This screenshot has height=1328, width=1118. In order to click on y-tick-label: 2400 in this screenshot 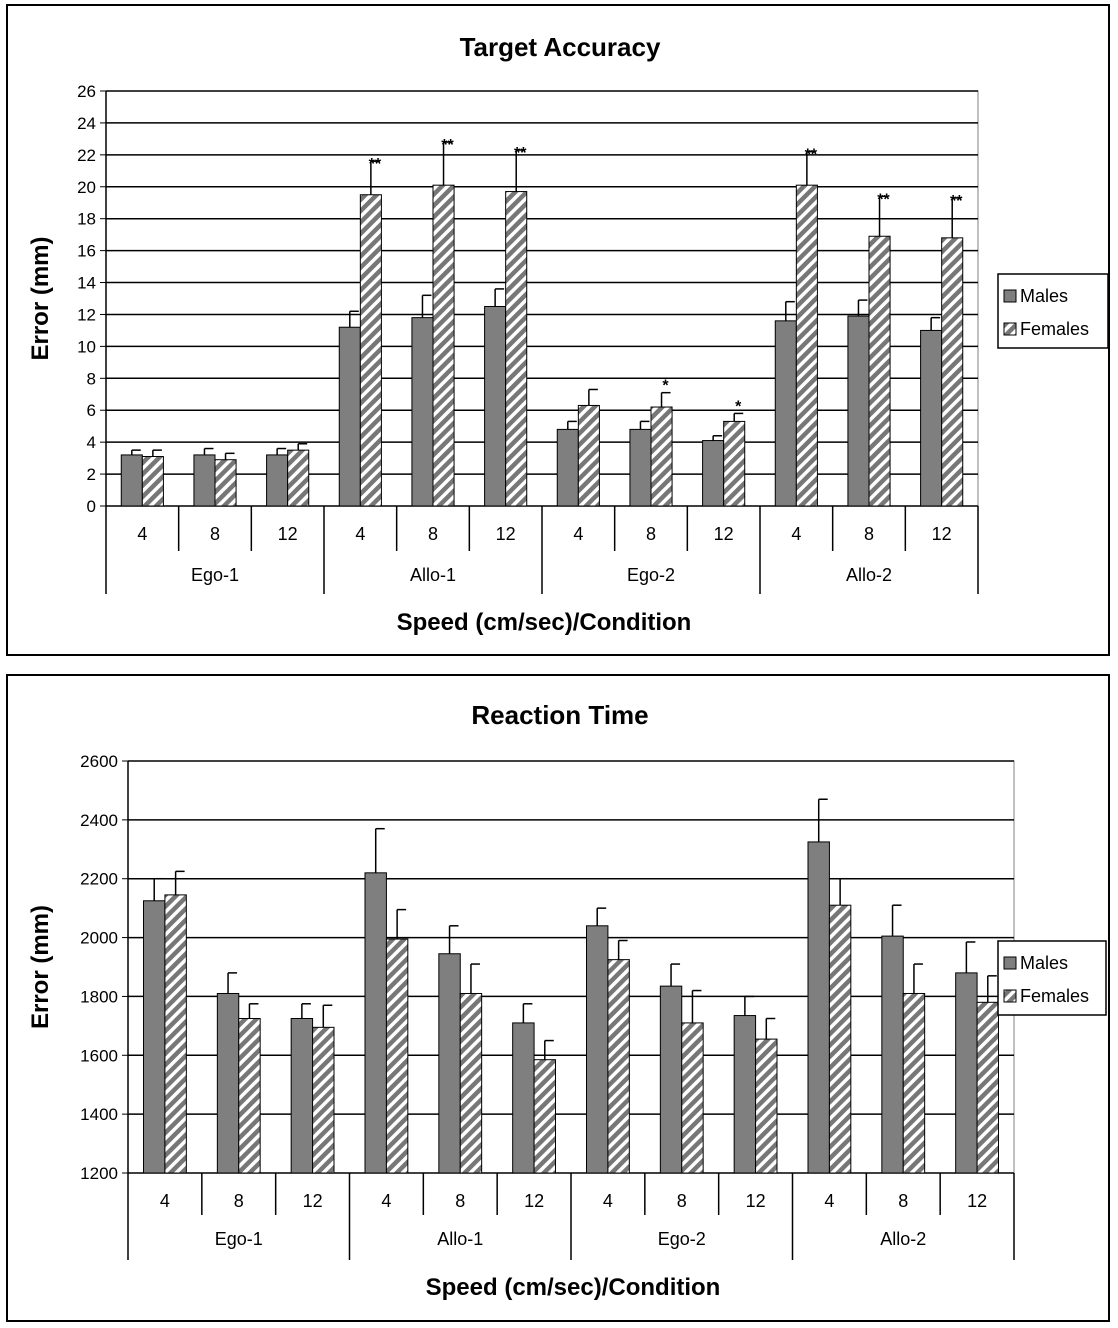, I will do `click(99, 820)`.